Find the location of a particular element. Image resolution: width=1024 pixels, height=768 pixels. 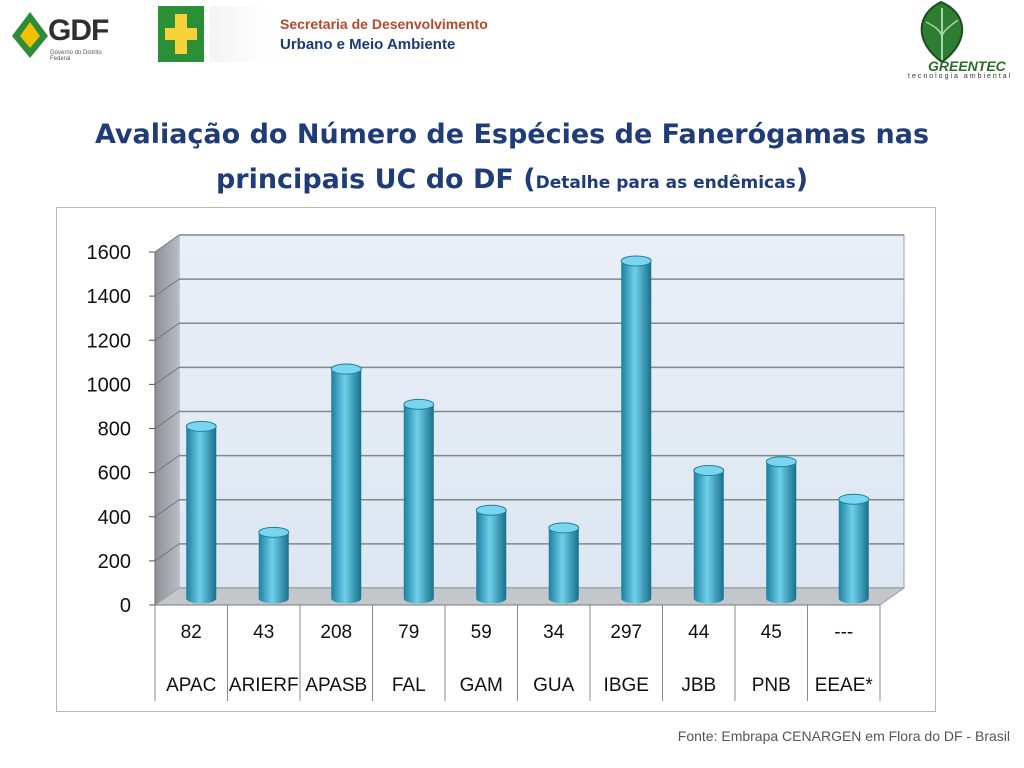

table-value: 59 is located at coordinates (481, 632).